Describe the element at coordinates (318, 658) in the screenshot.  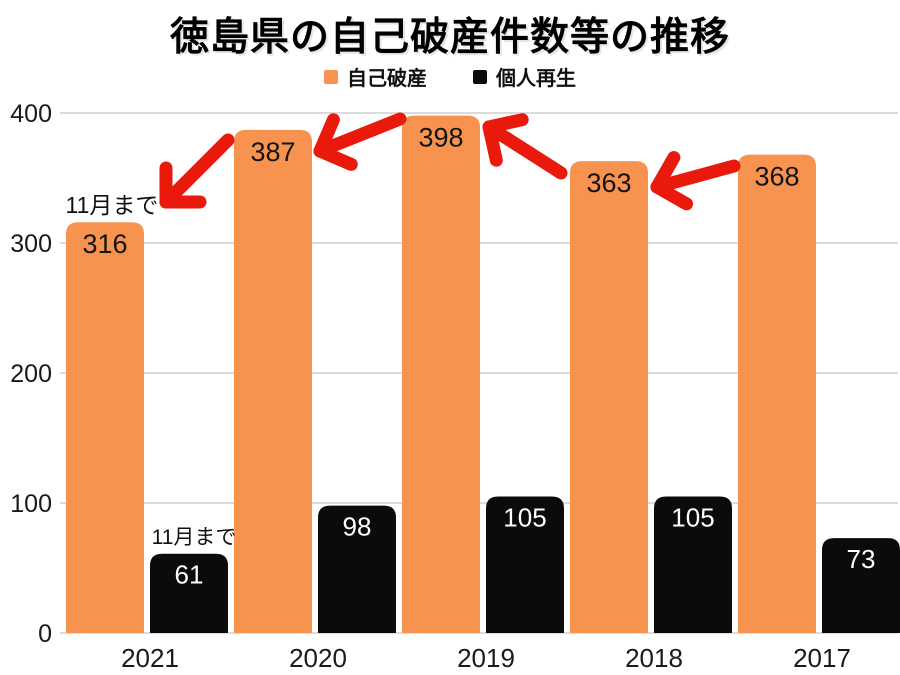
I see `x-tick-label-2020: 2020` at that location.